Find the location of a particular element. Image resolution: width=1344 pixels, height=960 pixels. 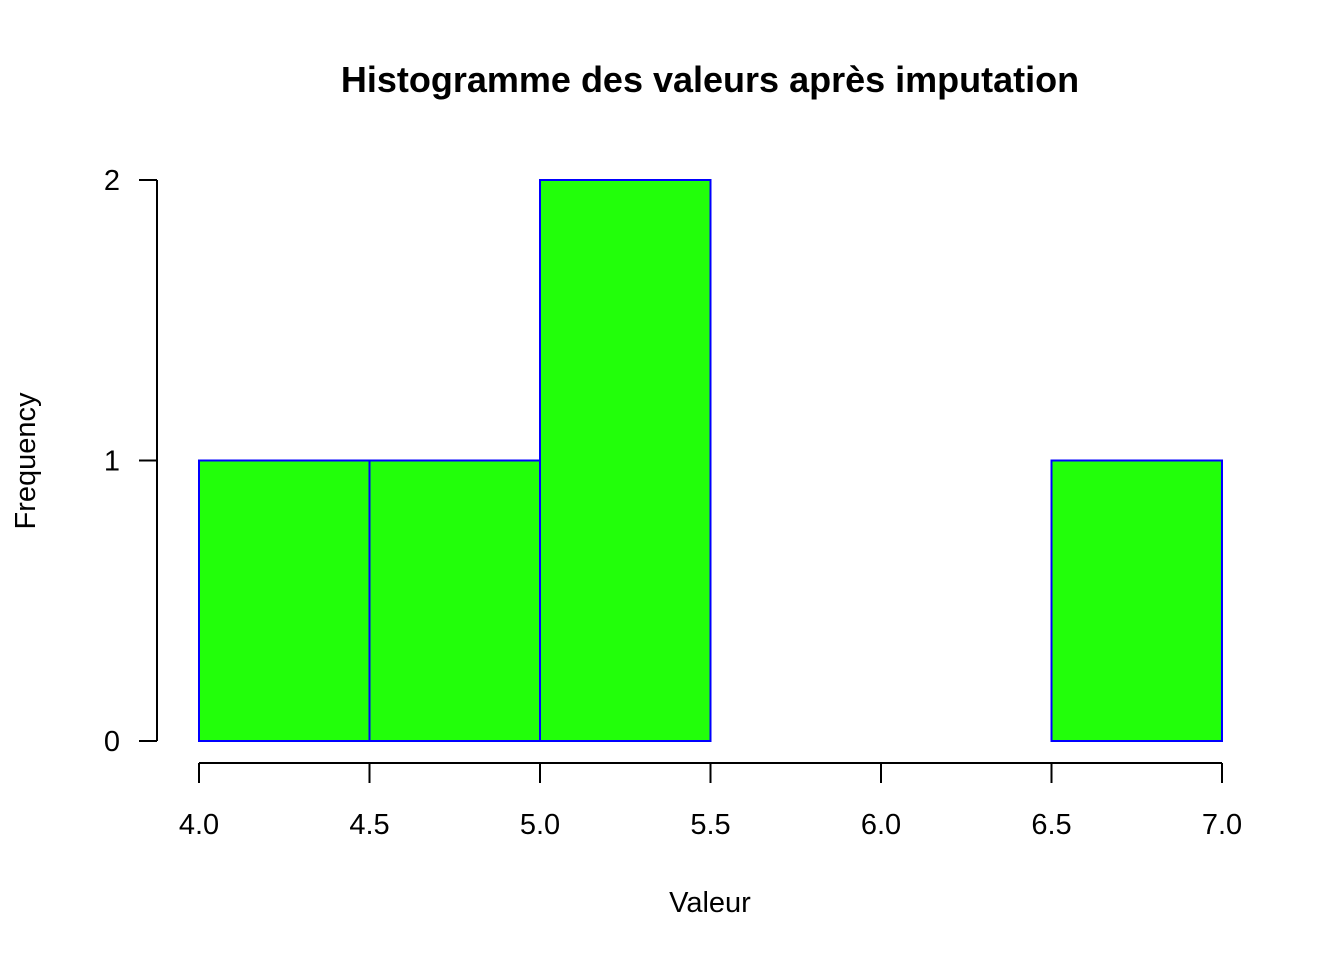

x-axis-label: Valeur is located at coordinates (710, 903).